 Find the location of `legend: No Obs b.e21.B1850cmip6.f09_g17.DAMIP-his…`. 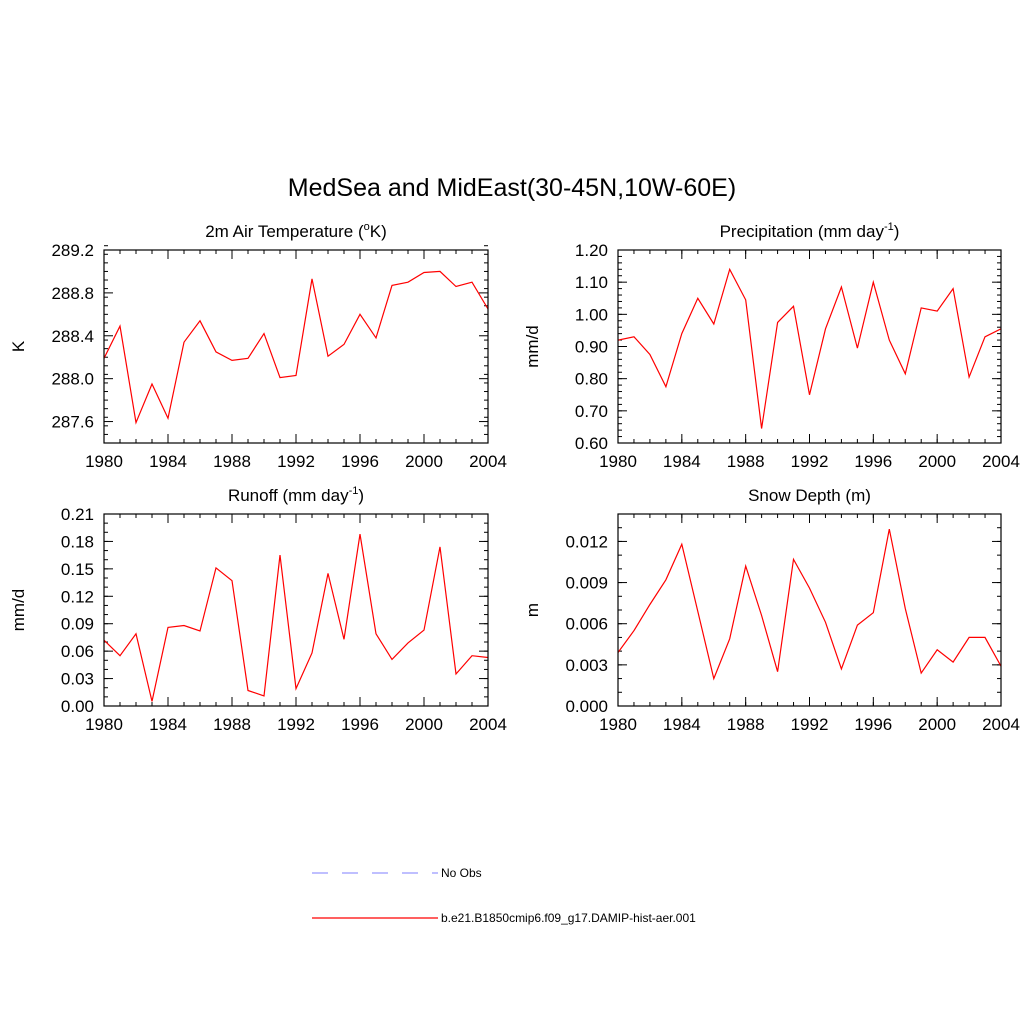

legend: No Obs b.e21.B1850cmip6.f09_g17.DAMIP-his… is located at coordinates (504, 895).